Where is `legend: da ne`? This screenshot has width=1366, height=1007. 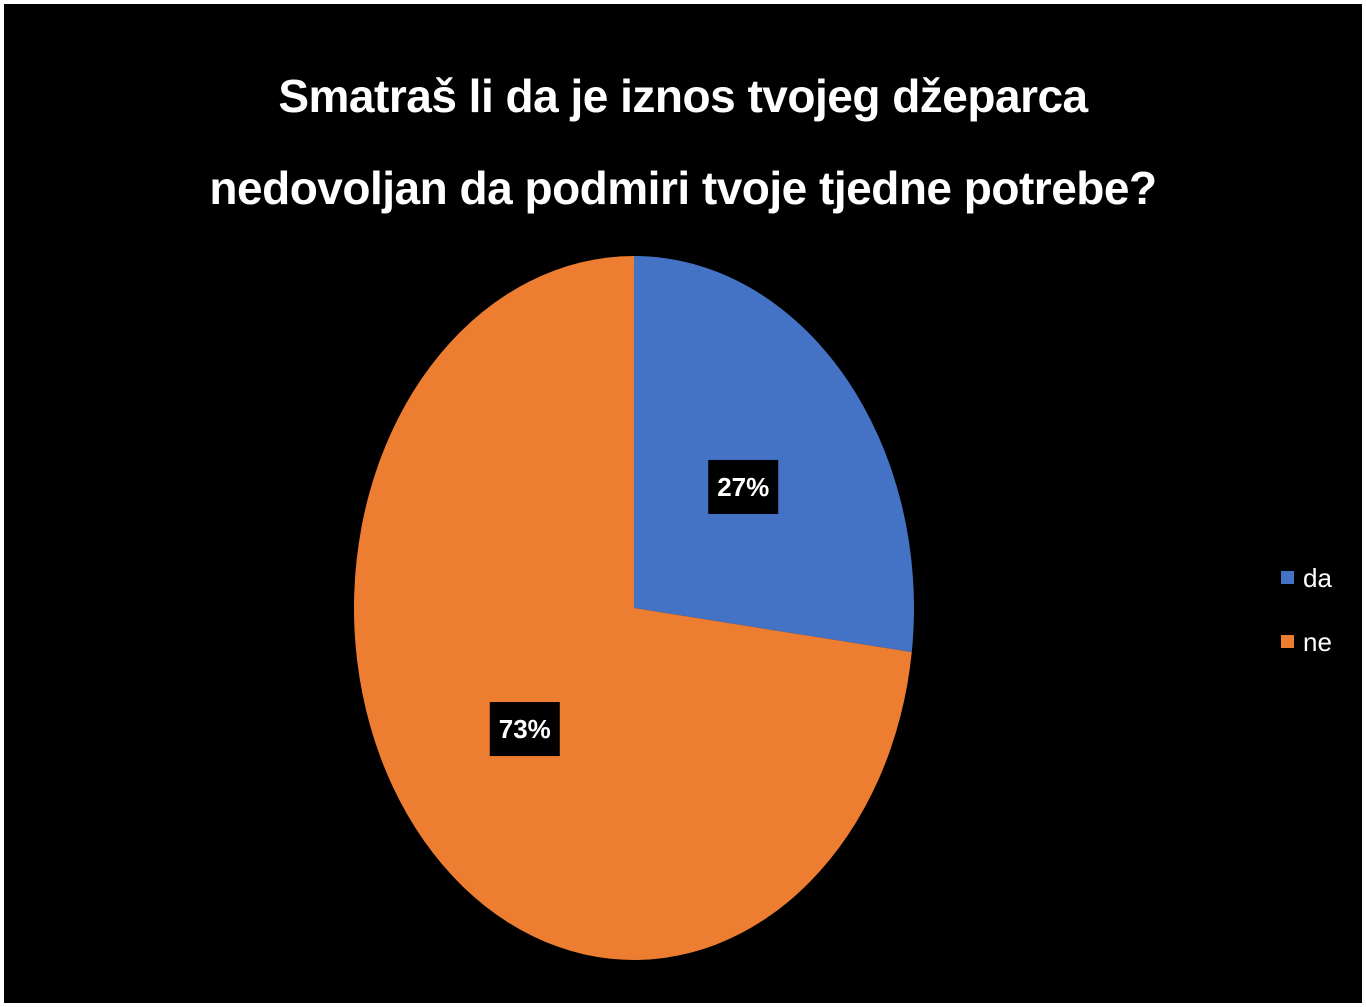
legend: da ne is located at coordinates (1306, 610).